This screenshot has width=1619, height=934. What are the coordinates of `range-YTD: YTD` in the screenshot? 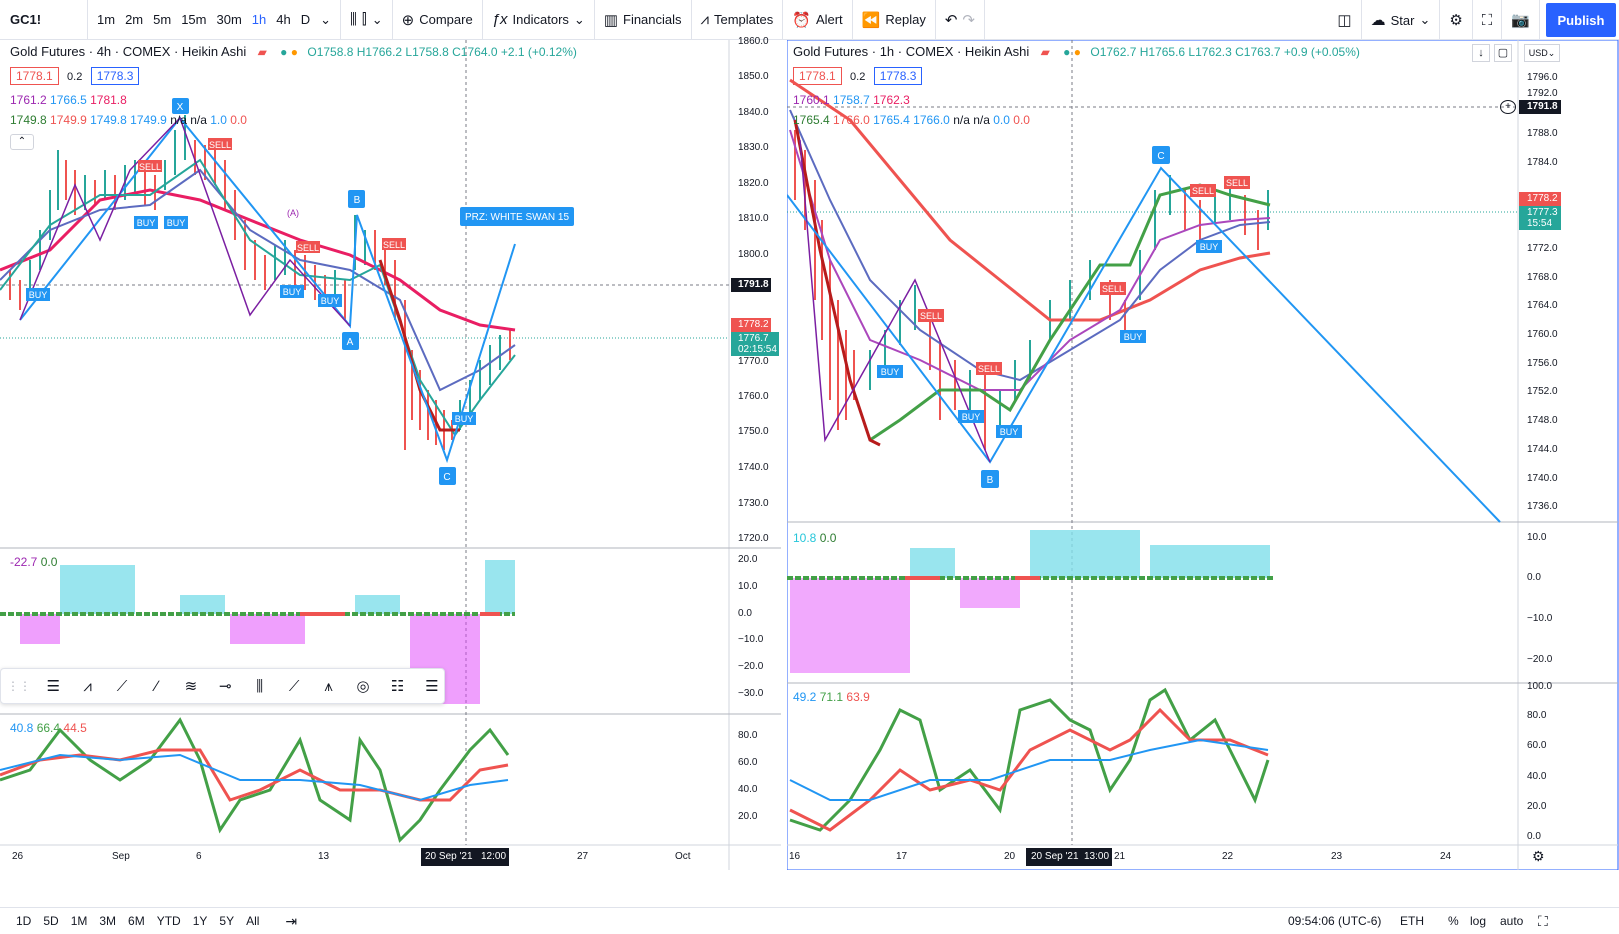 It's located at (168, 921).